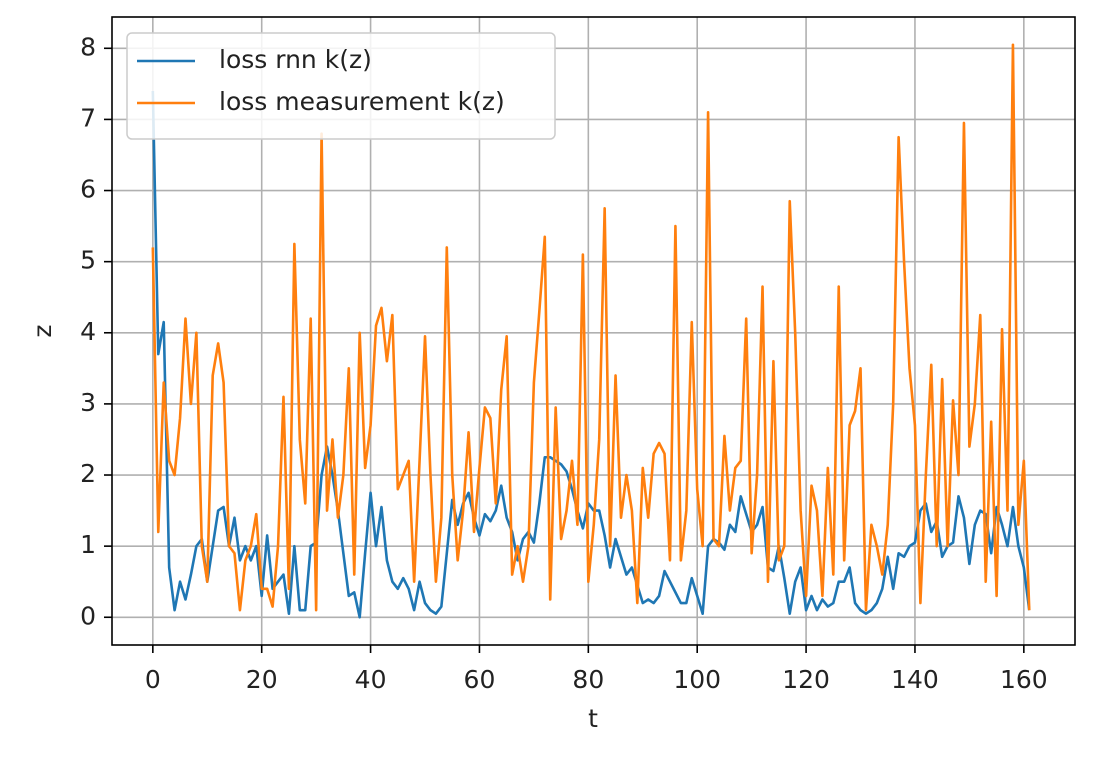 Image resolution: width=1120 pixels, height=774 pixels. Describe the element at coordinates (262, 679) in the screenshot. I see `x-tick-label: 20` at that location.